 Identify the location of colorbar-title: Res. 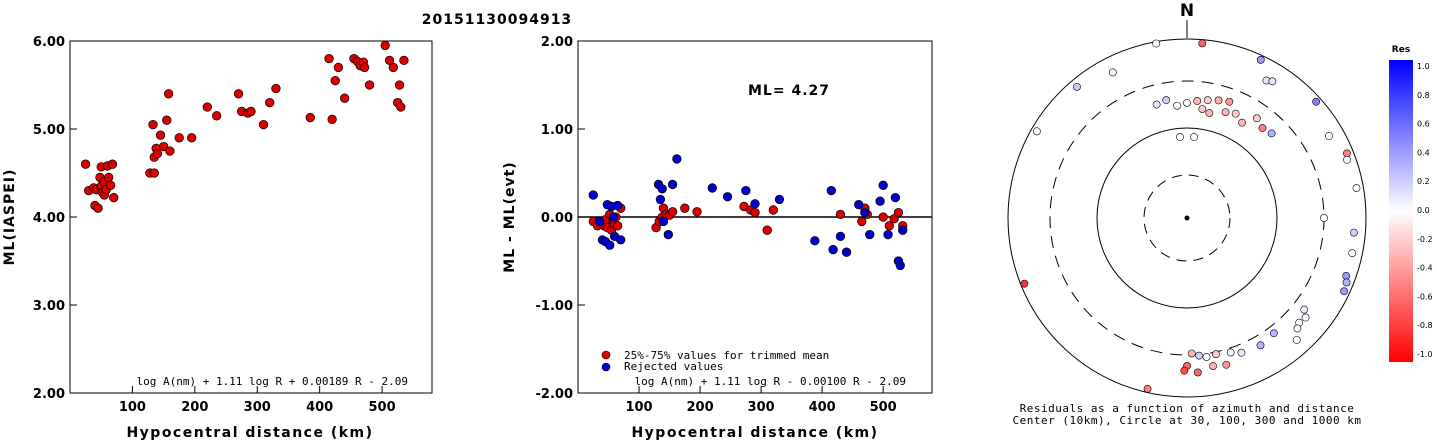
(1401, 50).